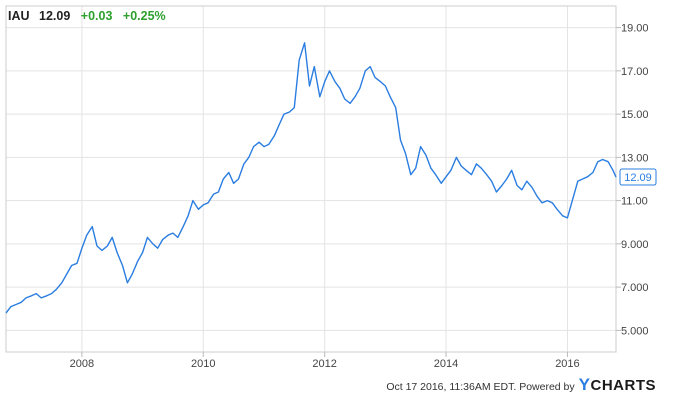 This screenshot has height=406, width=682. I want to click on y-tick-label: 17.00, so click(635, 72).